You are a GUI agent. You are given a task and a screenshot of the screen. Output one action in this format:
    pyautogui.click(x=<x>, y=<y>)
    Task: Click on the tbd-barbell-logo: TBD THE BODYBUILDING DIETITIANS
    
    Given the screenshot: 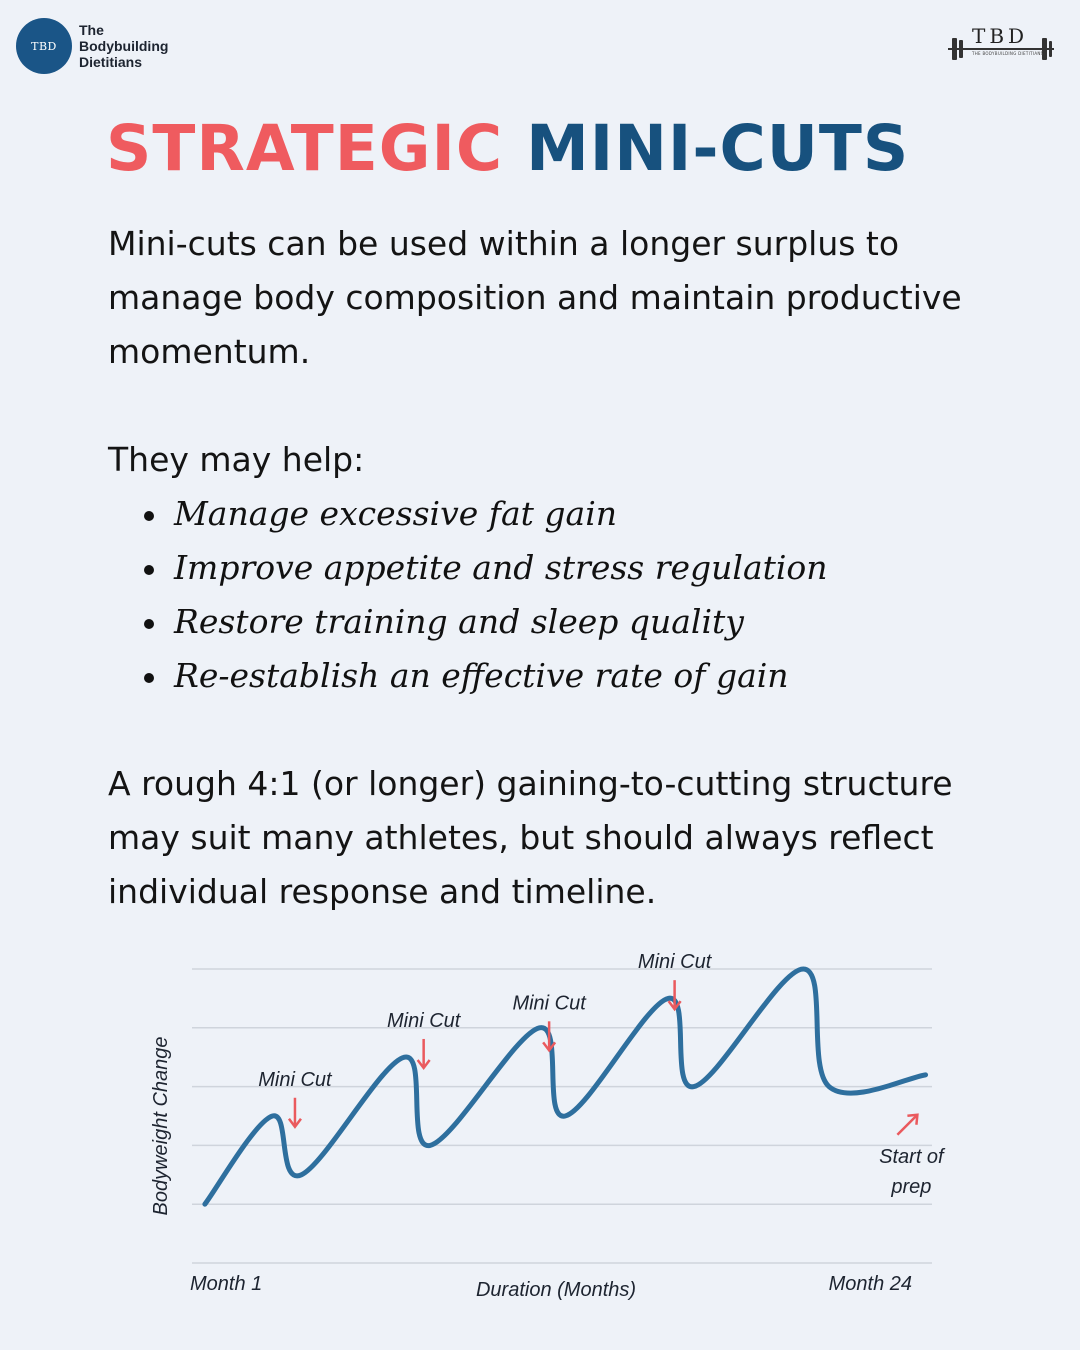 What is the action you would take?
    pyautogui.click(x=1003, y=44)
    